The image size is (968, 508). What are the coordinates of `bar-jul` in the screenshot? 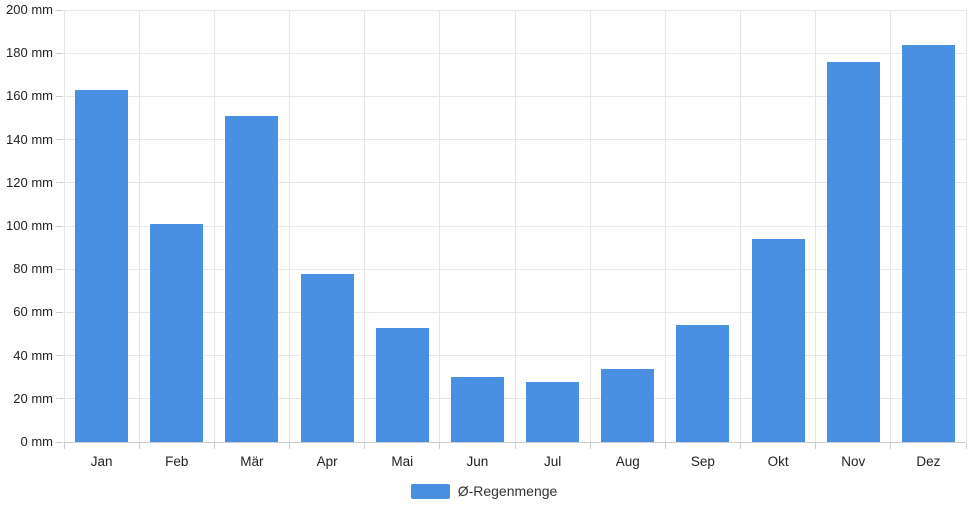 It's located at (553, 411).